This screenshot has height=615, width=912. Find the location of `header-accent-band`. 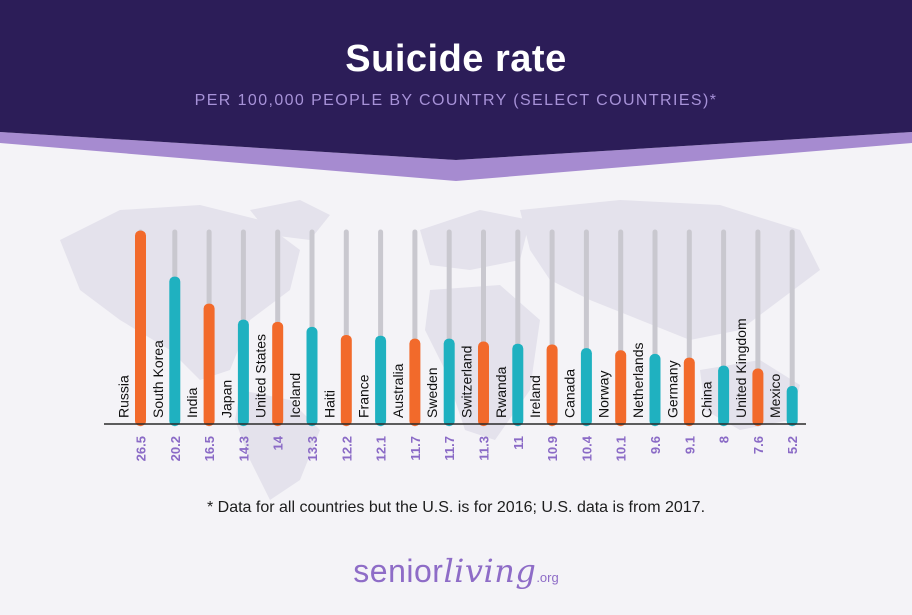

header-accent-band is located at coordinates (456, 156).